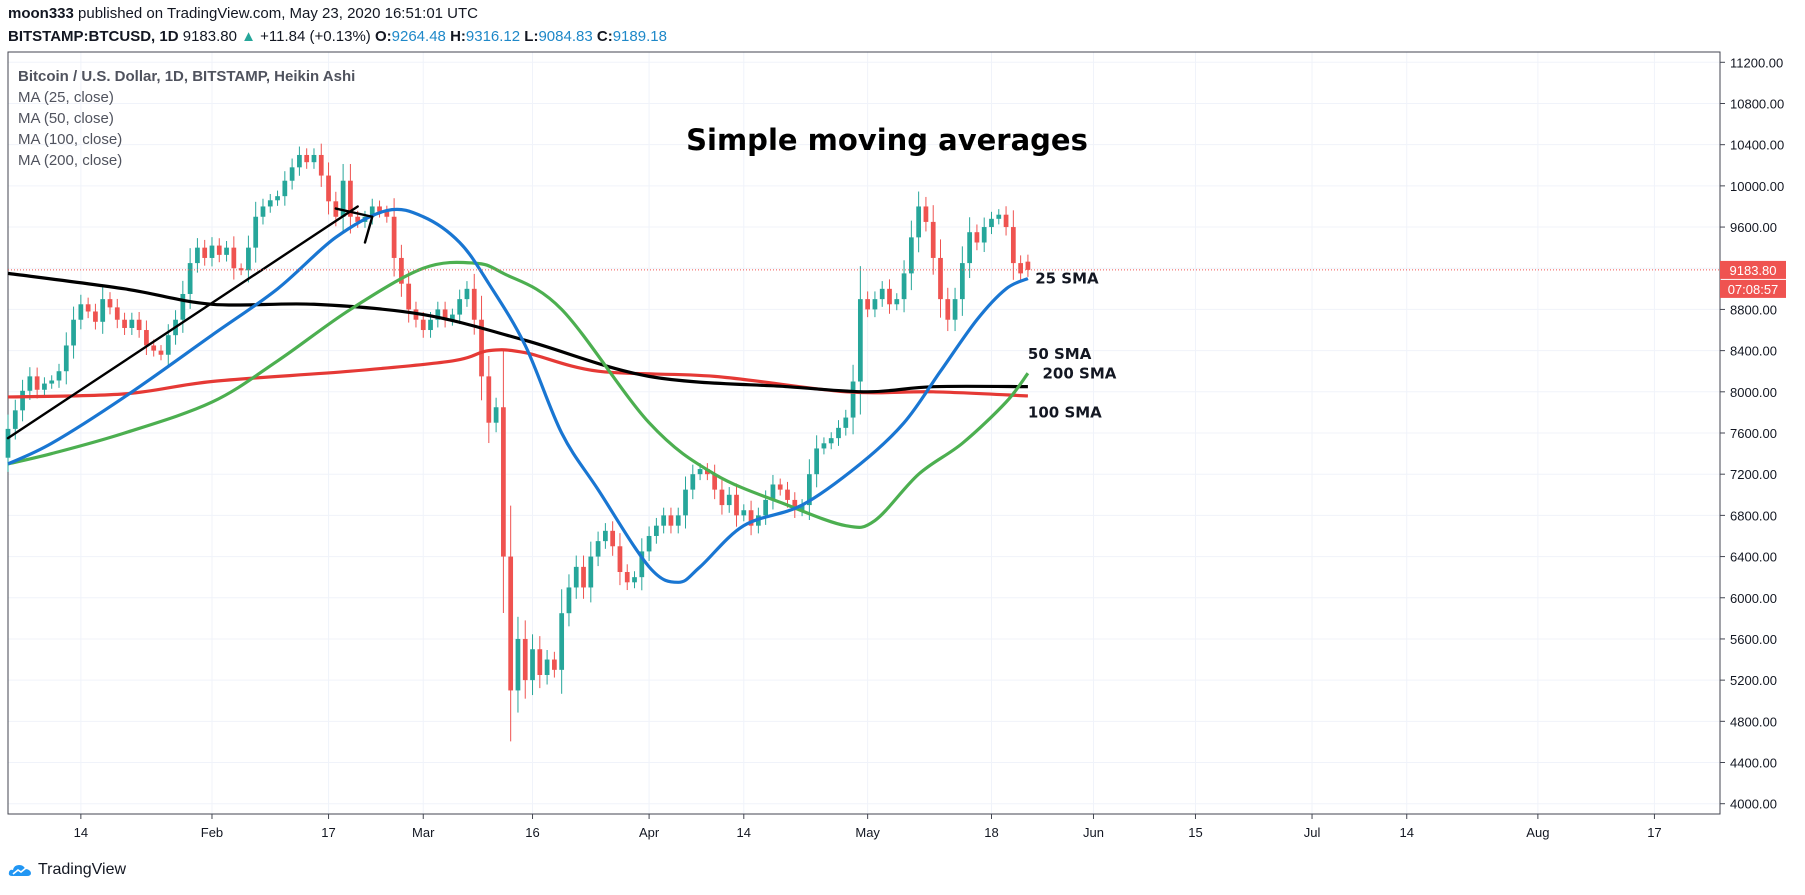  What do you see at coordinates (867, 832) in the screenshot?
I see `x-tick-label: May` at bounding box center [867, 832].